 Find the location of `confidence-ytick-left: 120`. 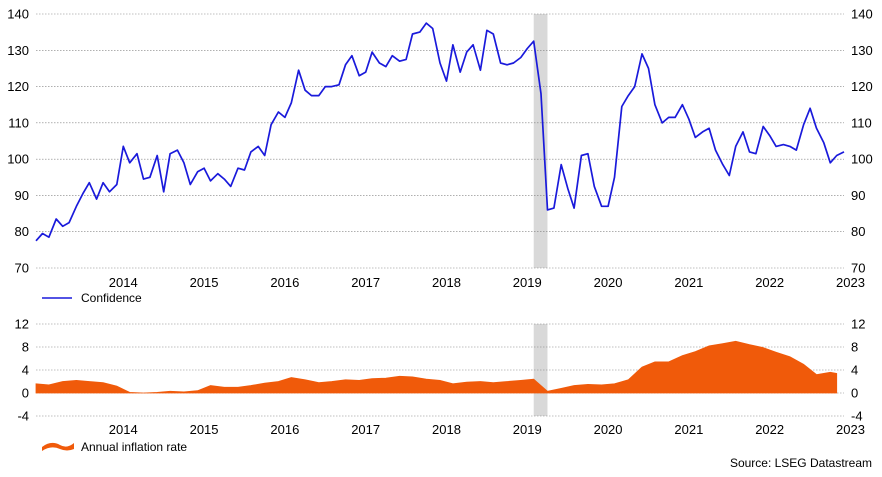

confidence-ytick-left: 120 is located at coordinates (18, 86).